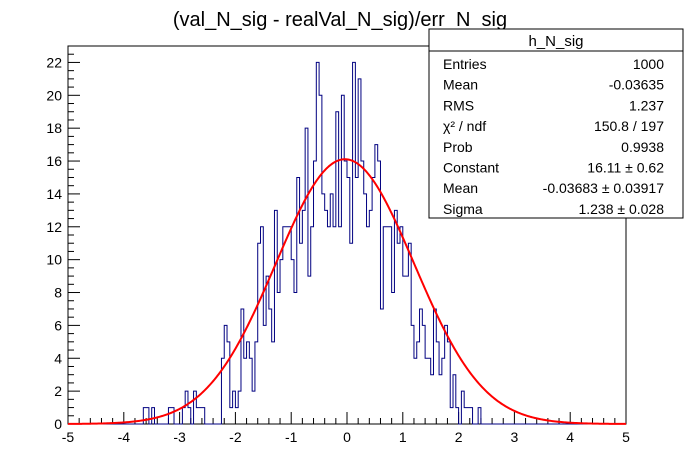 The width and height of the screenshot is (696, 472). What do you see at coordinates (58, 293) in the screenshot?
I see `y-tick-label: 8` at bounding box center [58, 293].